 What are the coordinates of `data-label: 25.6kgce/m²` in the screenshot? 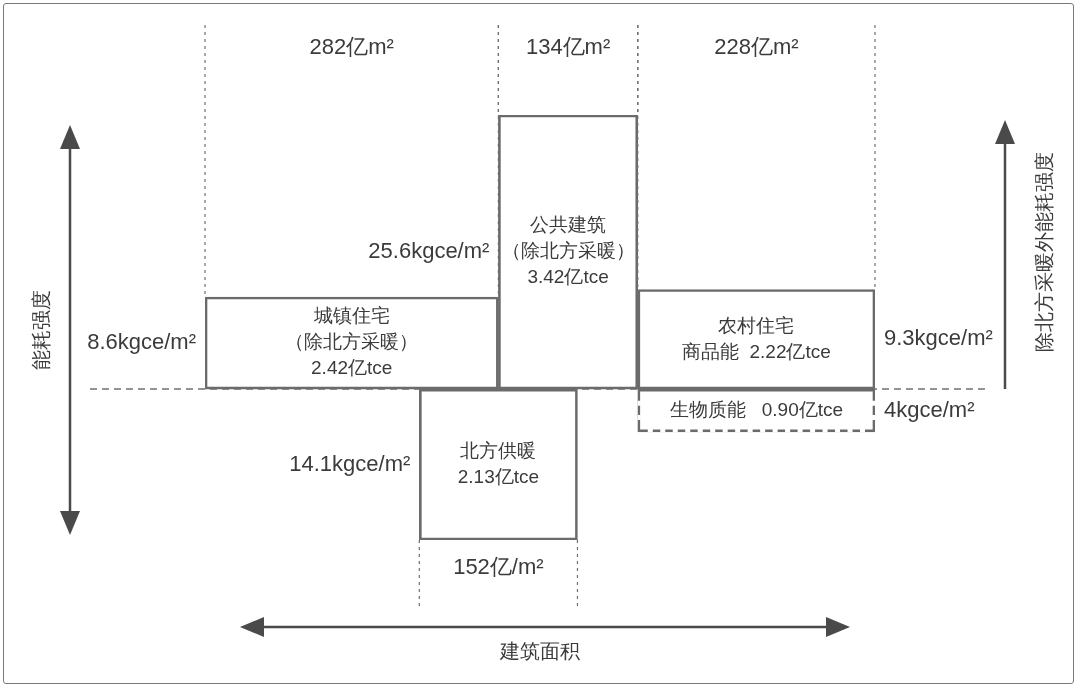 It's located at (429, 251).